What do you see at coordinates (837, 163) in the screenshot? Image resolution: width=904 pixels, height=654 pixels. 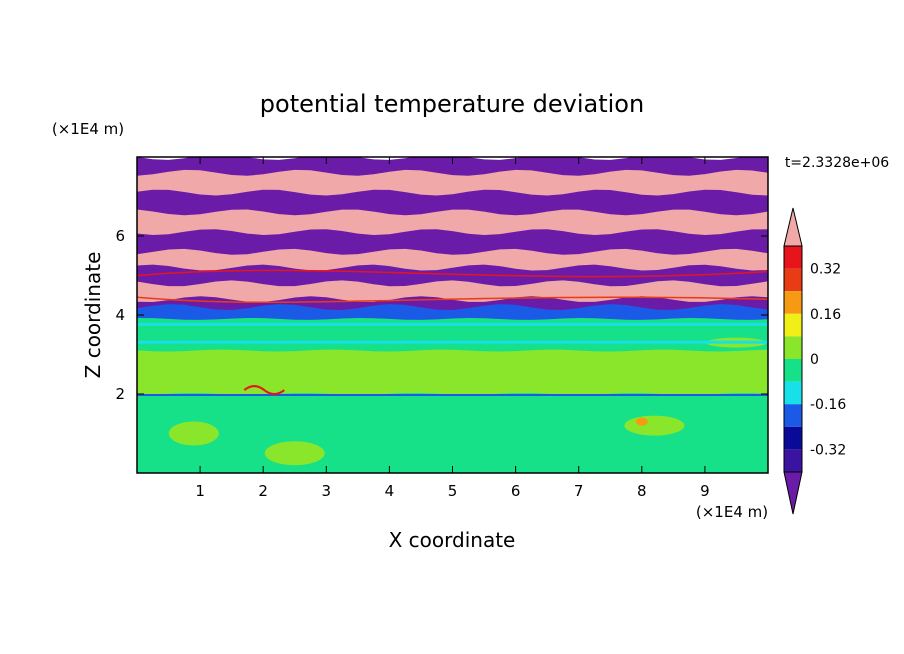 I see `time-label: t=2.3328e+06` at bounding box center [837, 163].